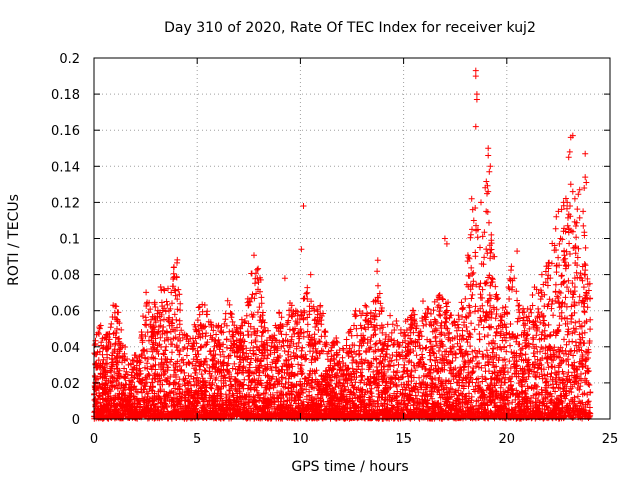  What do you see at coordinates (65, 348) in the screenshot?
I see `y-tick-label: 0.04` at bounding box center [65, 348].